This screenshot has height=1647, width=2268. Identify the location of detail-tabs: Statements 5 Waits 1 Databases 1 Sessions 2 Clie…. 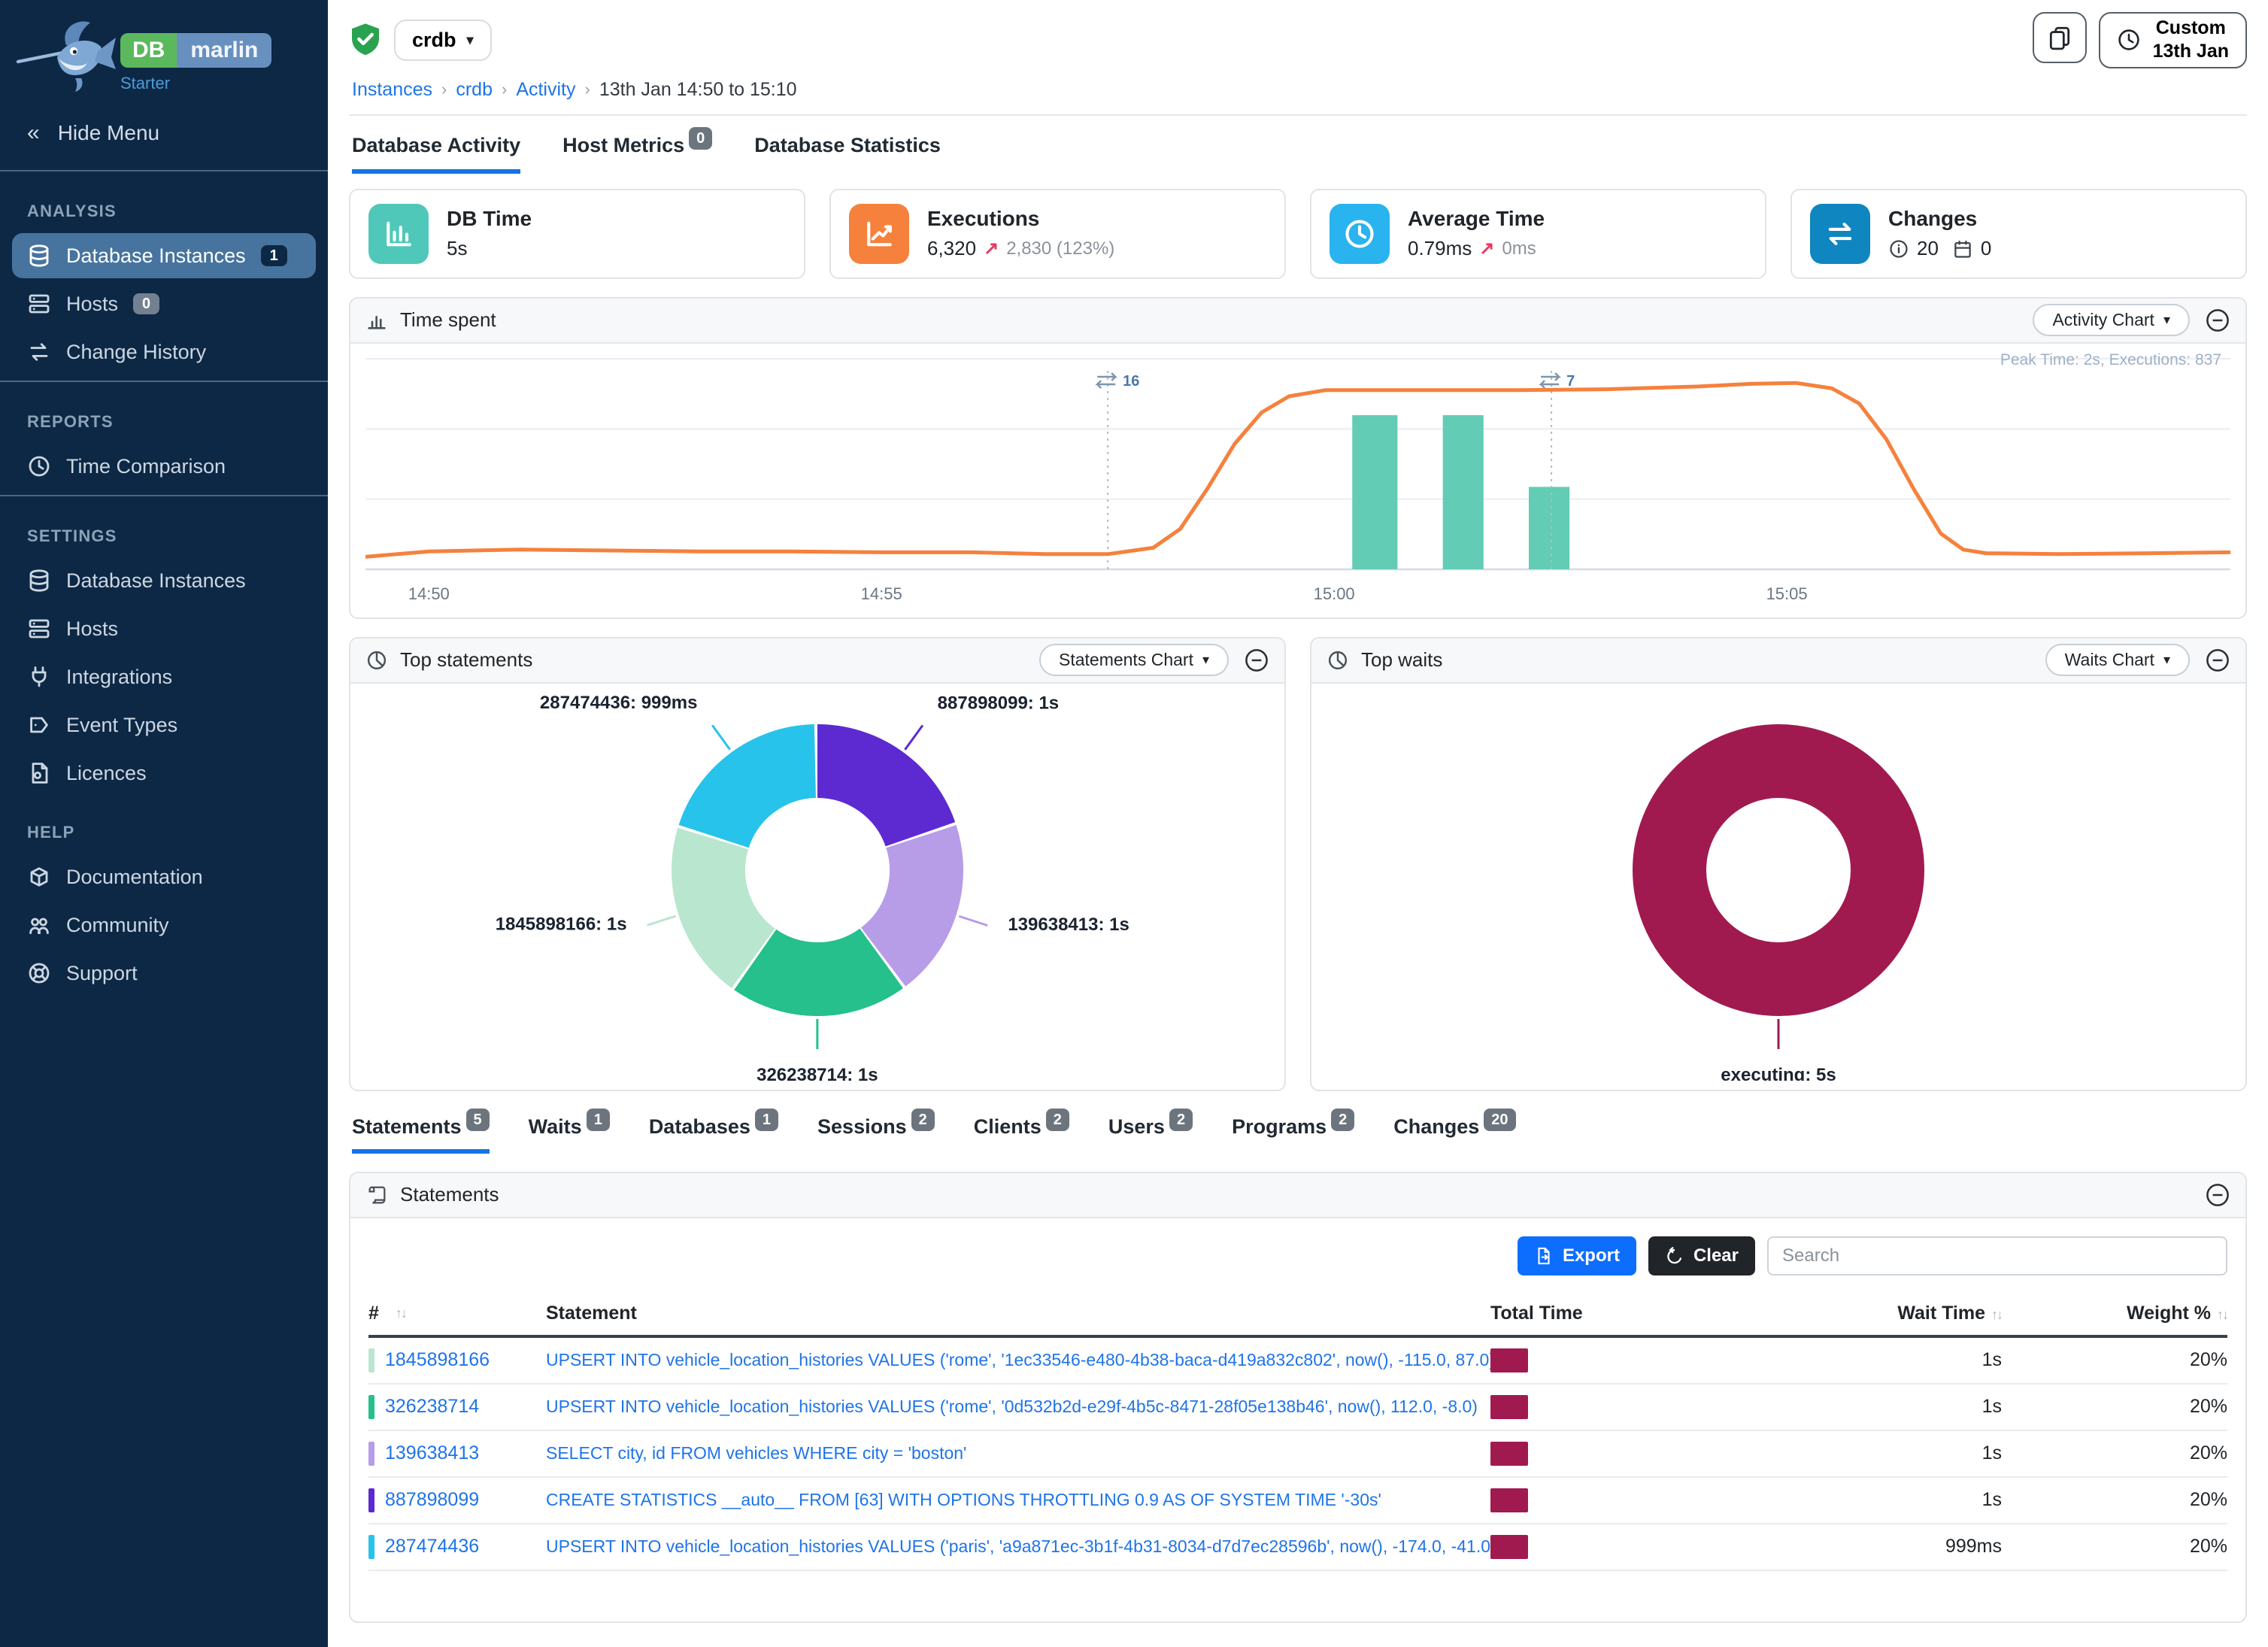
(1298, 1122).